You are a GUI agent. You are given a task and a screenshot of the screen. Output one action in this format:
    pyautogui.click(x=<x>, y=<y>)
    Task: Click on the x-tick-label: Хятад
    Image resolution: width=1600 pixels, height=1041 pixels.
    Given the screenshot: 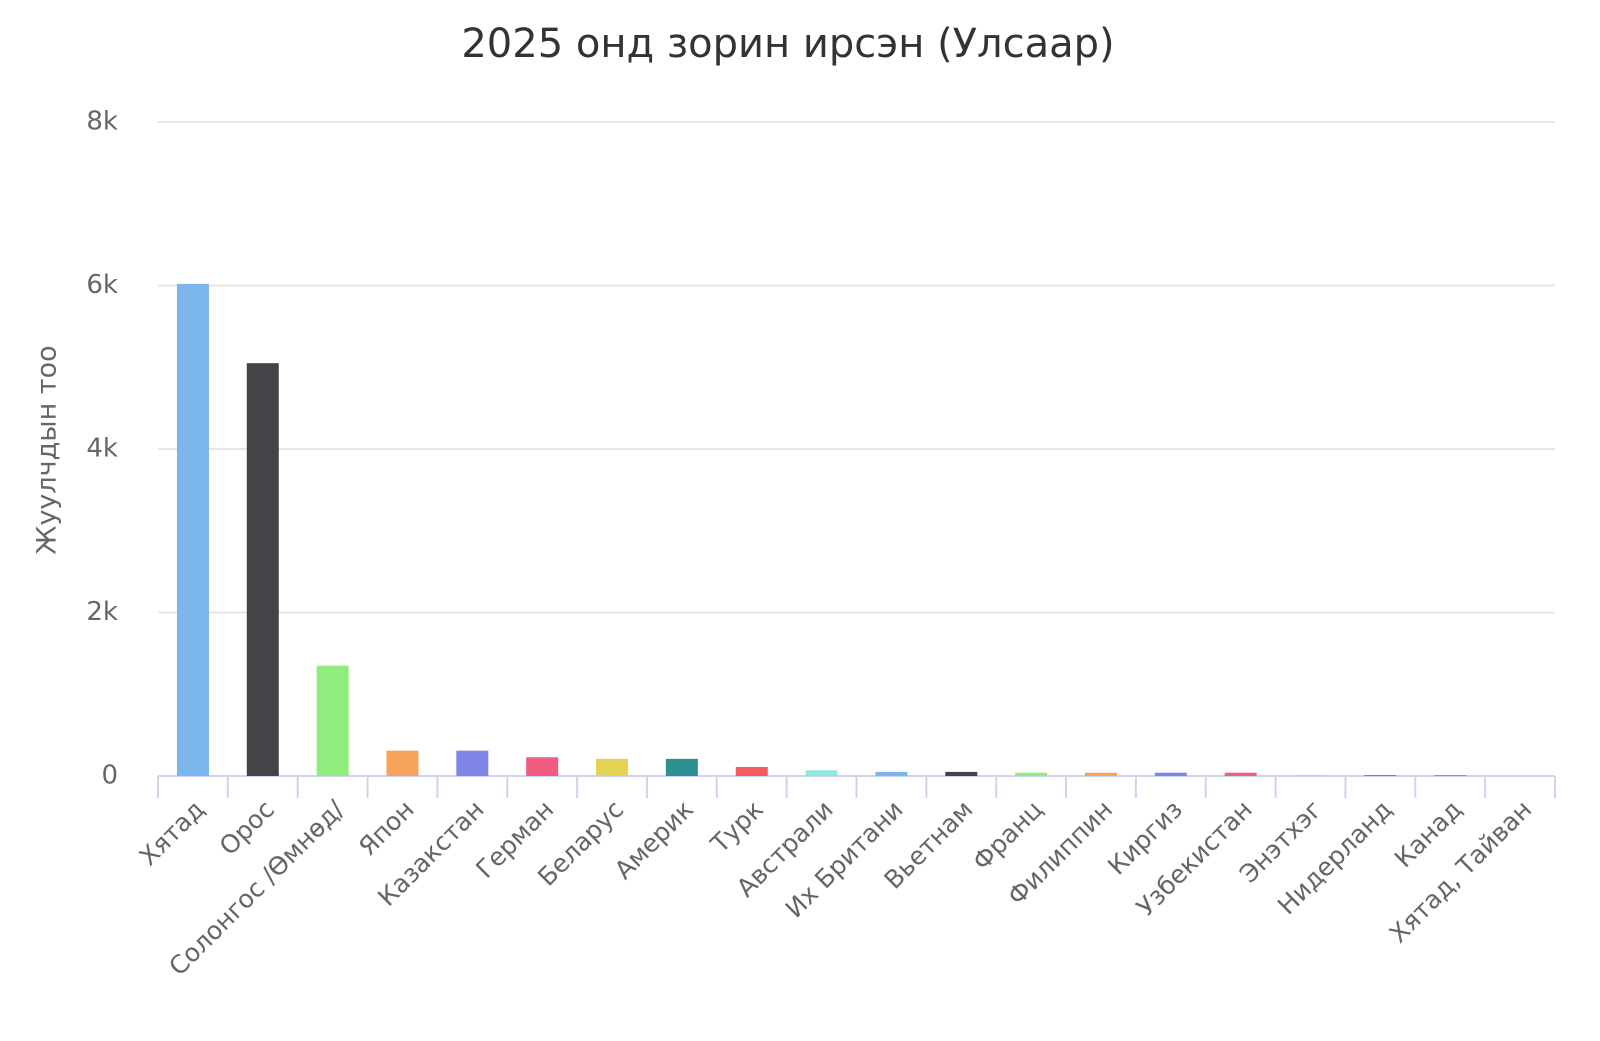 What is the action you would take?
    pyautogui.click(x=172, y=833)
    